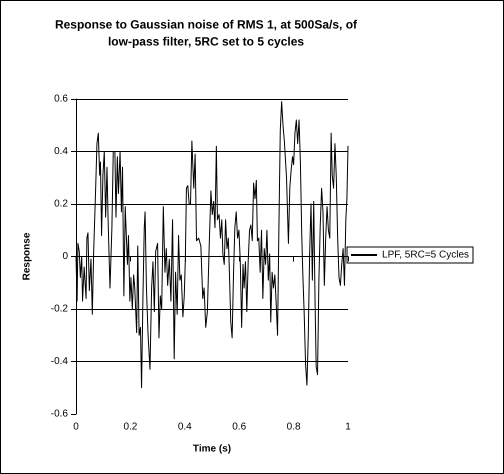  I want to click on x-tick-label: 0.4, so click(185, 427).